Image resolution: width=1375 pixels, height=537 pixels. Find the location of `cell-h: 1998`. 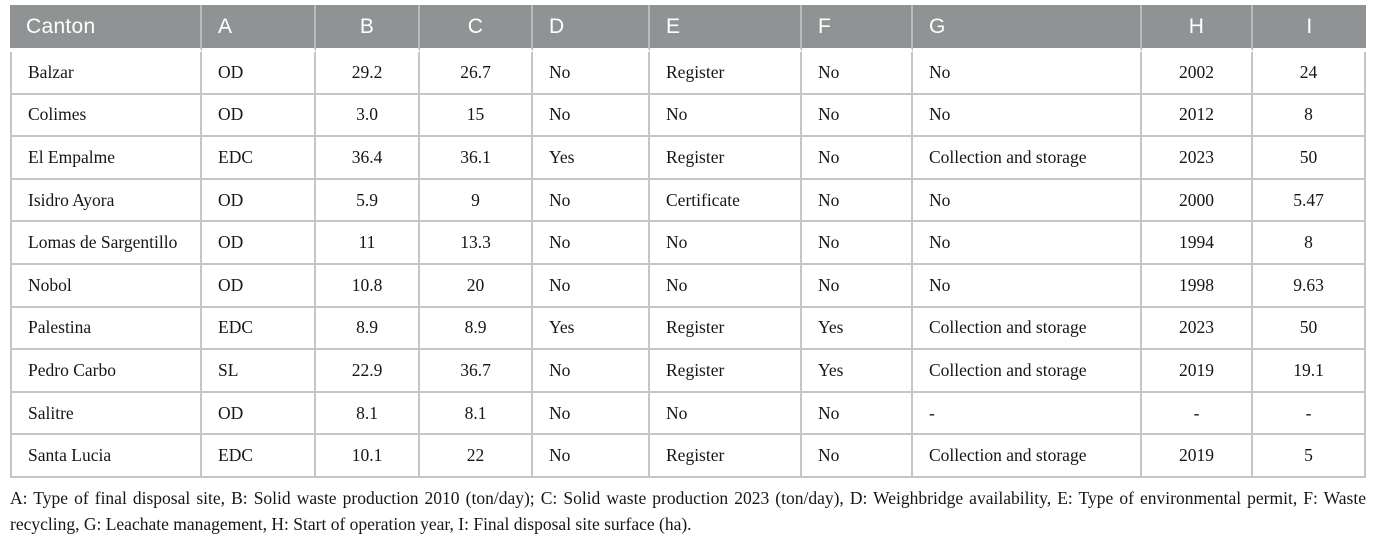

cell-h: 1998 is located at coordinates (1197, 286).